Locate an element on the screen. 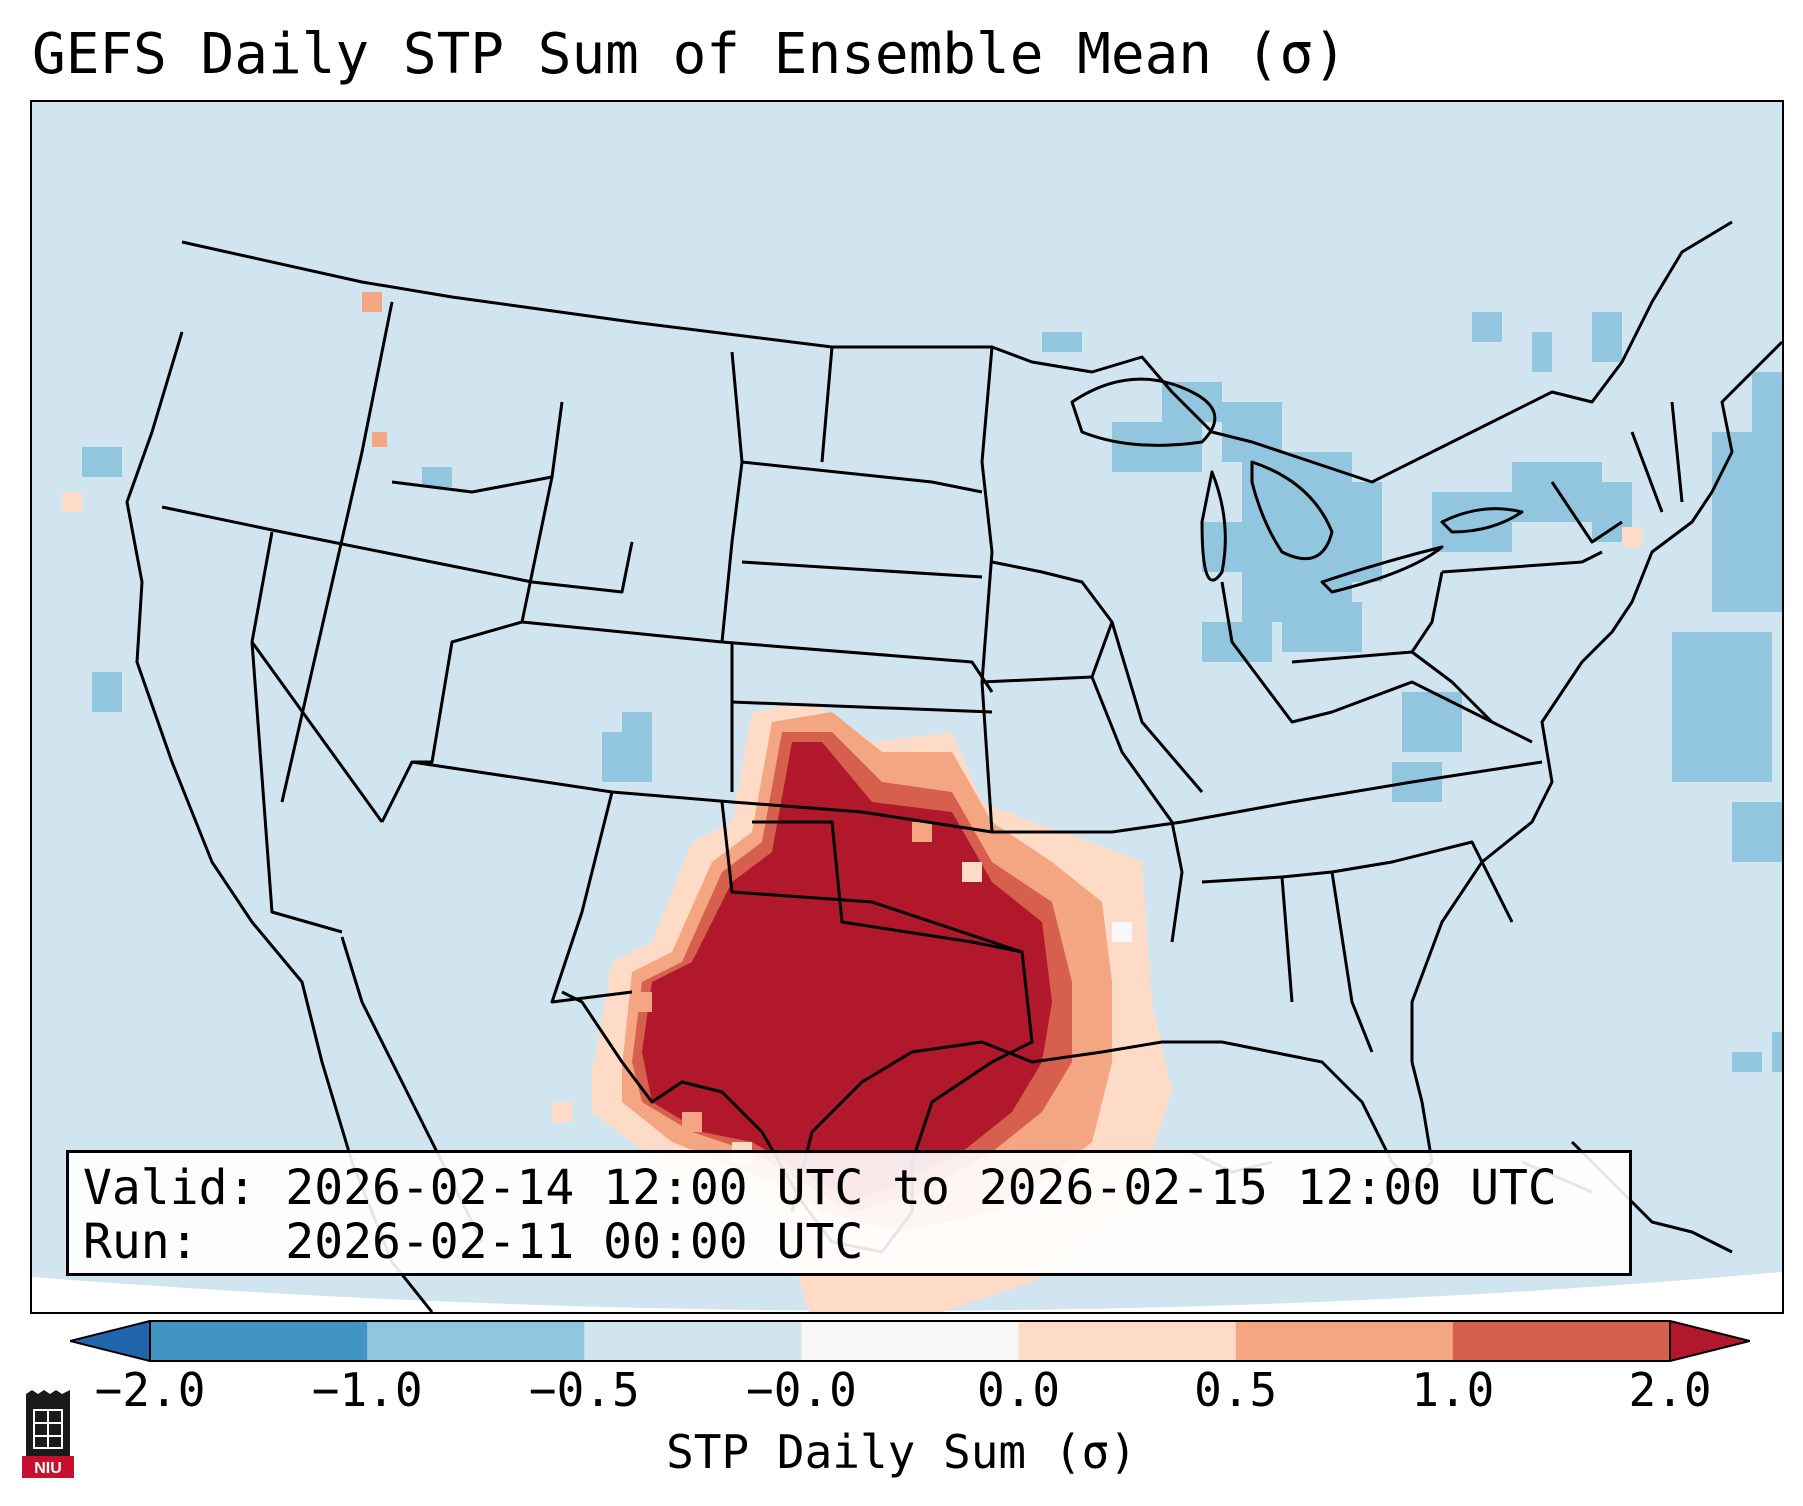 The image size is (1803, 1506). colorbar-extend-high is located at coordinates (1709, 1341).